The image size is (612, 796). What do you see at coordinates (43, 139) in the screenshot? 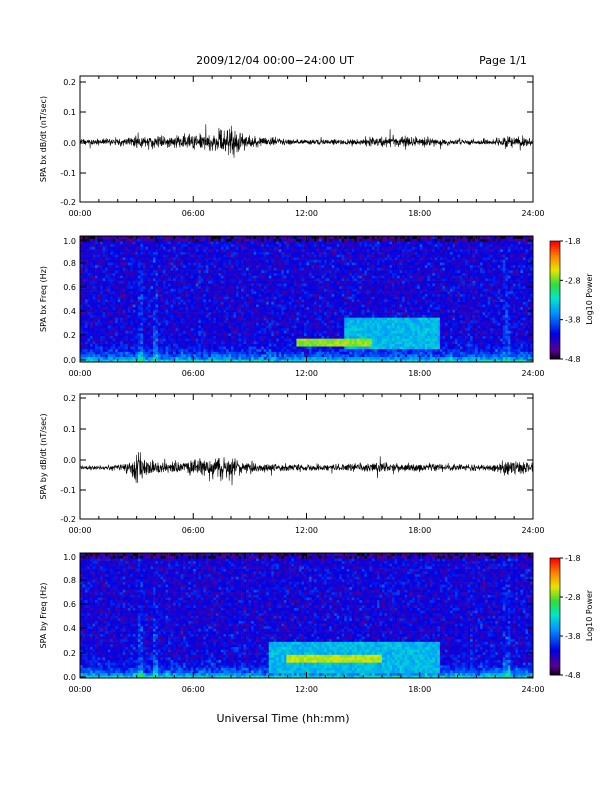
I see `y-axis-label: SPA bx dB/dt (nT/sec)` at bounding box center [43, 139].